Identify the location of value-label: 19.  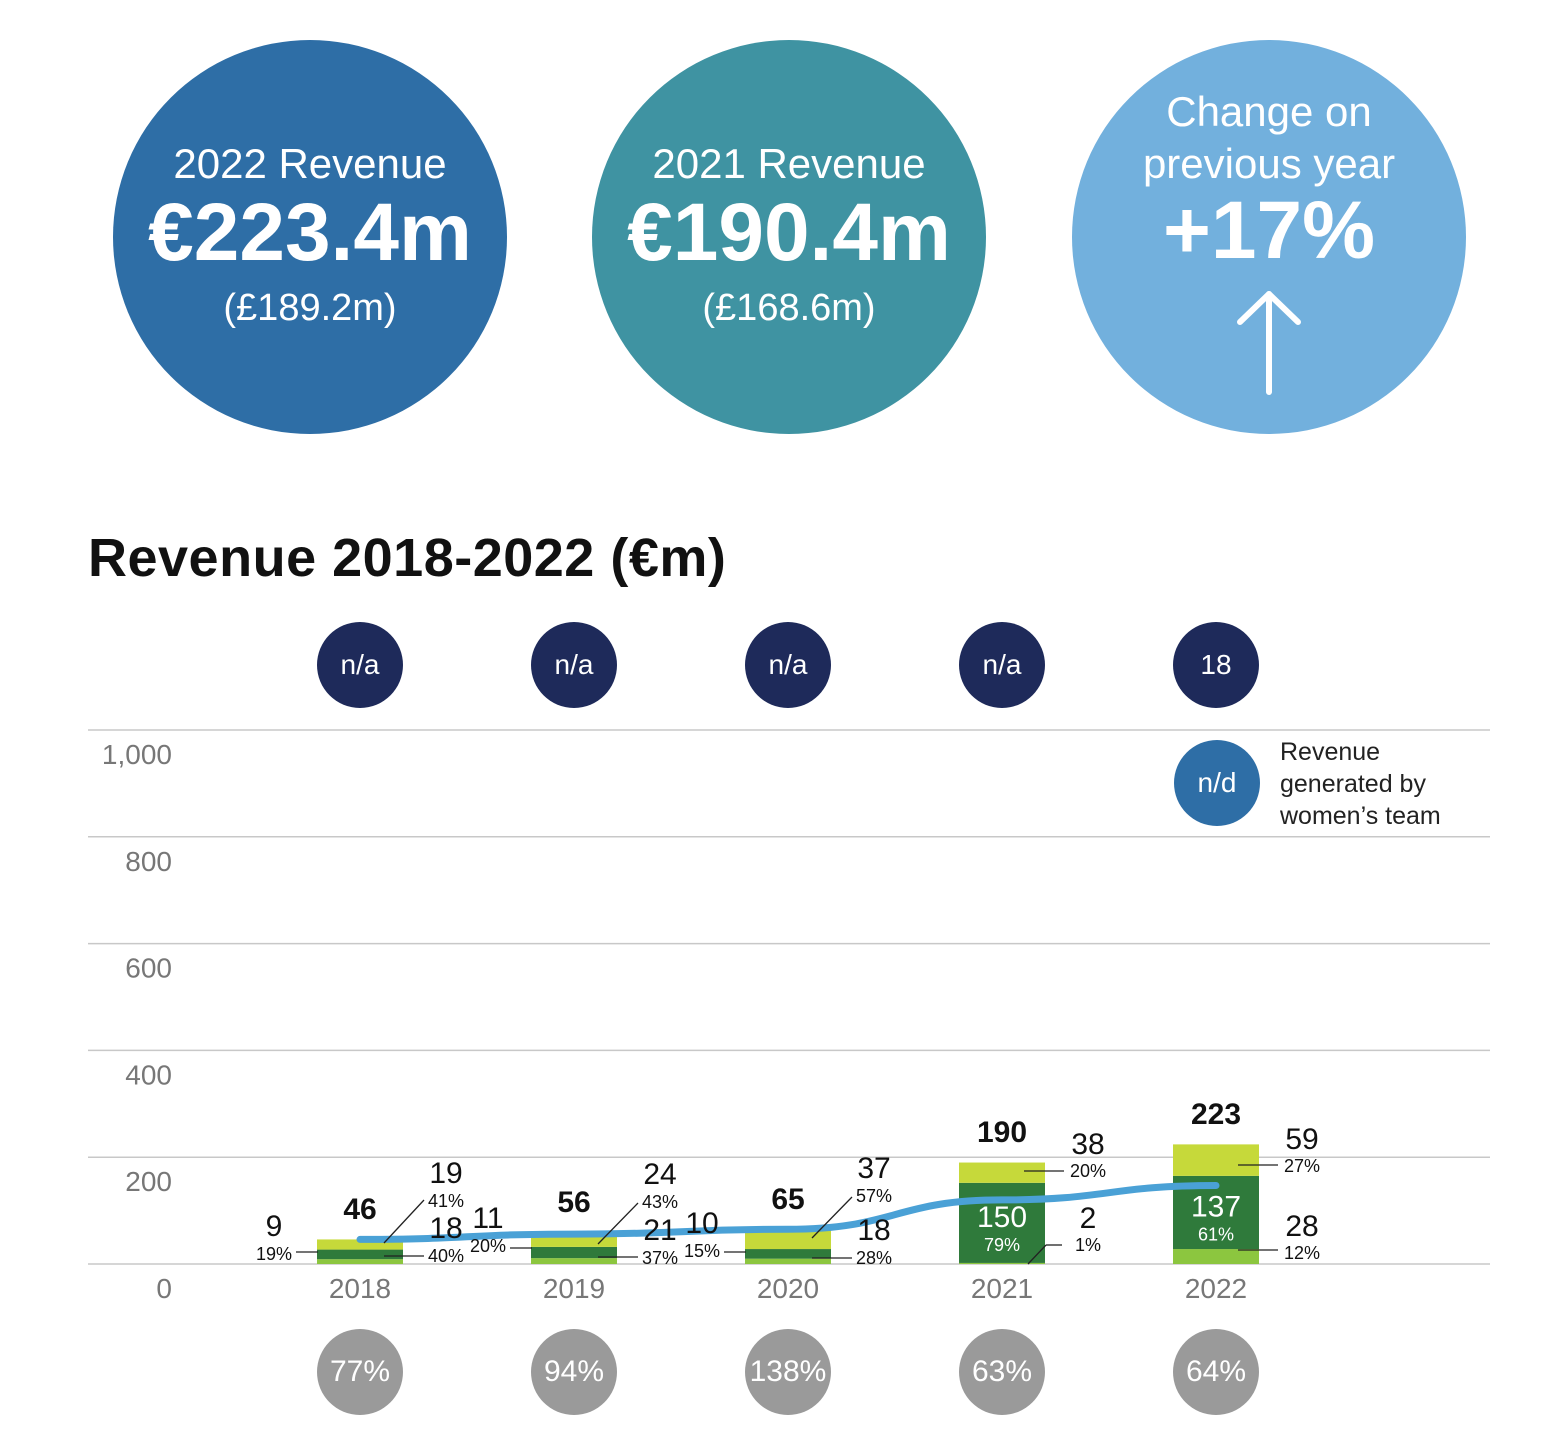
(445, 1173).